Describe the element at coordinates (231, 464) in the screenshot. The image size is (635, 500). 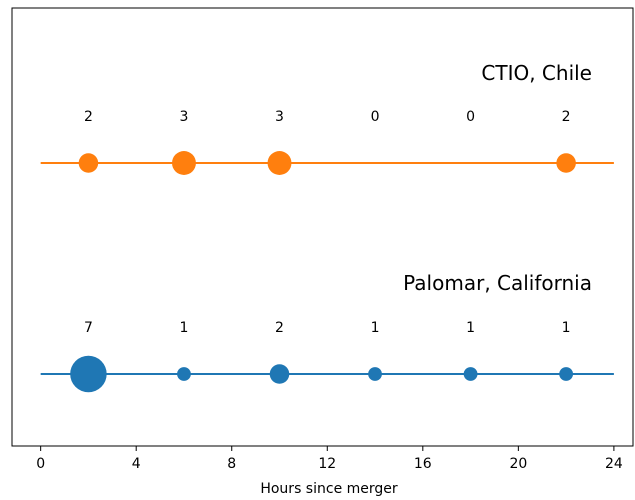
I see `x-tick-label: 8` at that location.